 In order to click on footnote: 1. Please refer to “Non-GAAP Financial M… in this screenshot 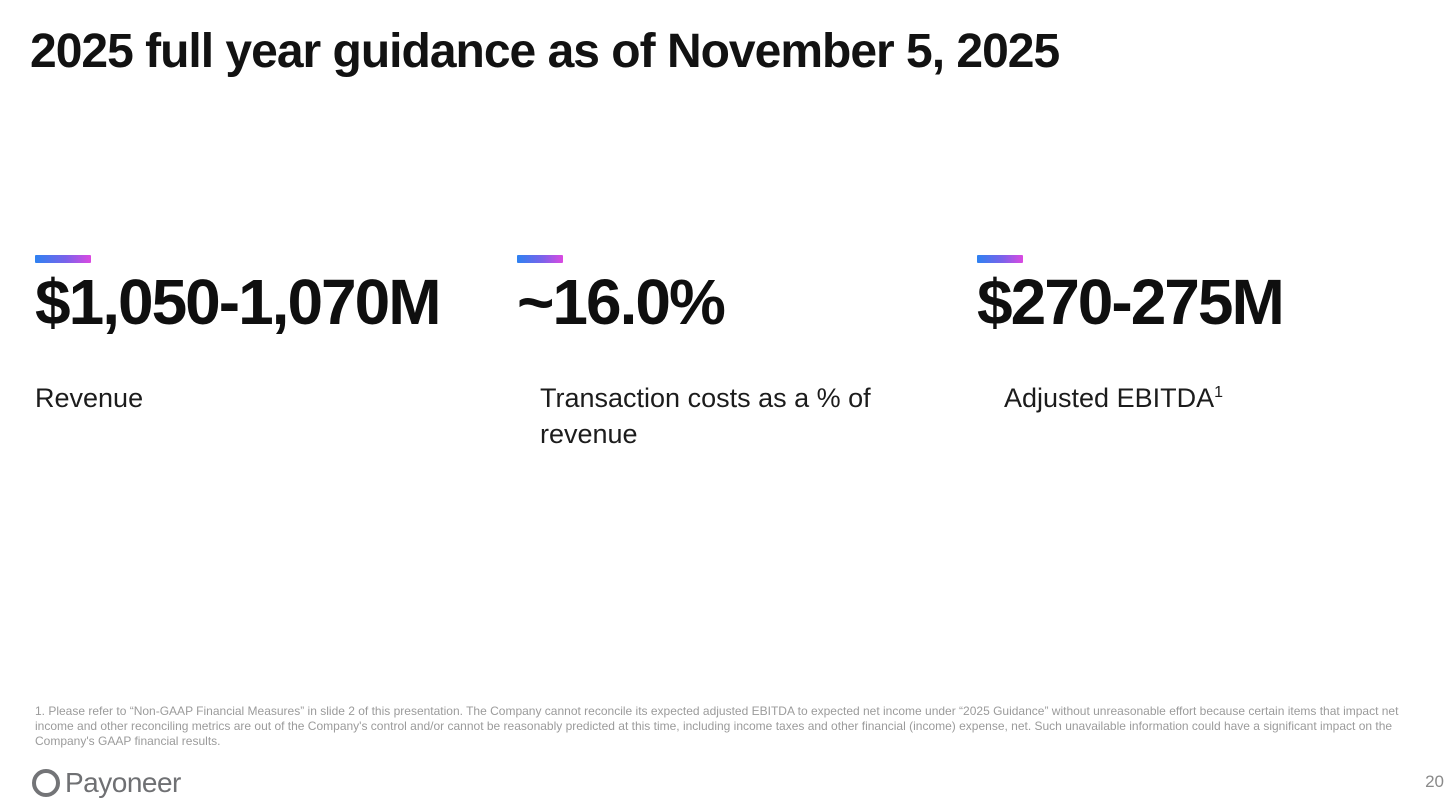, I will do `click(717, 726)`.